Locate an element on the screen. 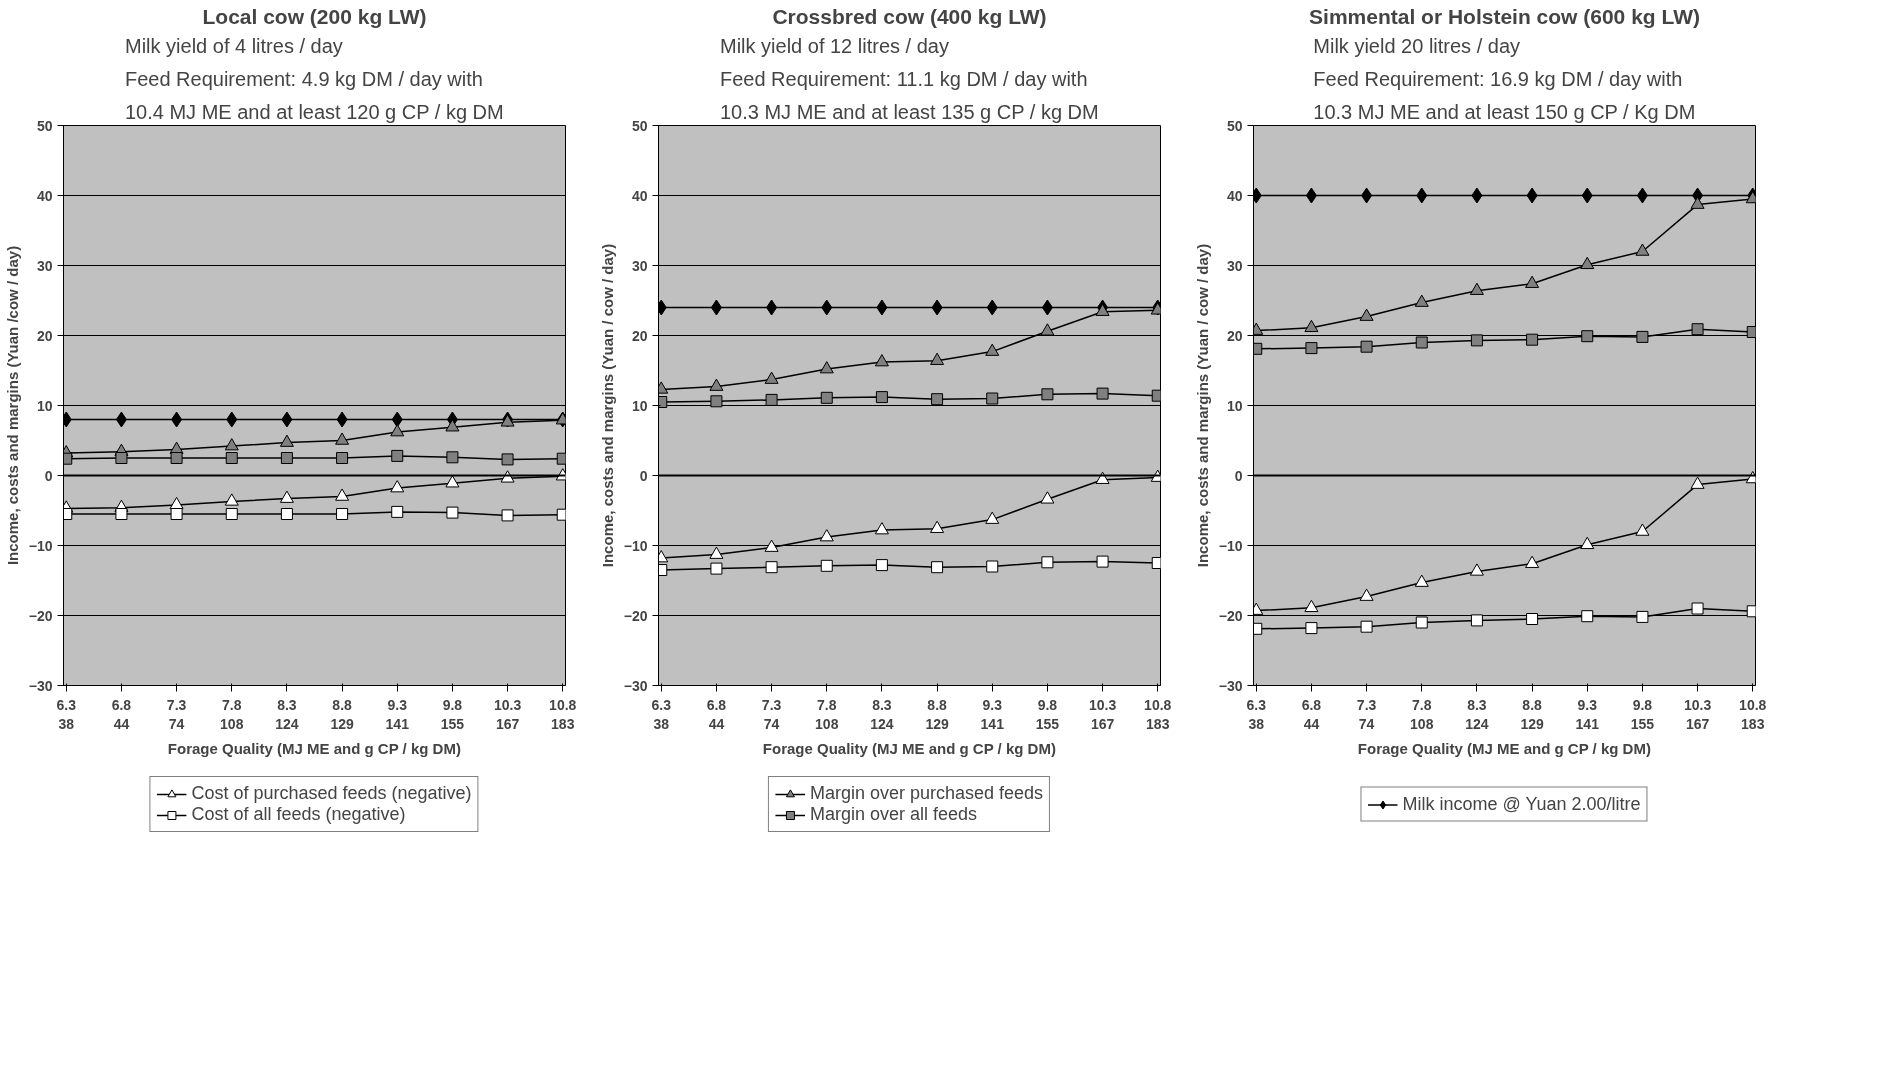 This screenshot has width=1897, height=1081. chart-title: Crossbred cow (400 kg LW) is located at coordinates (909, 16).